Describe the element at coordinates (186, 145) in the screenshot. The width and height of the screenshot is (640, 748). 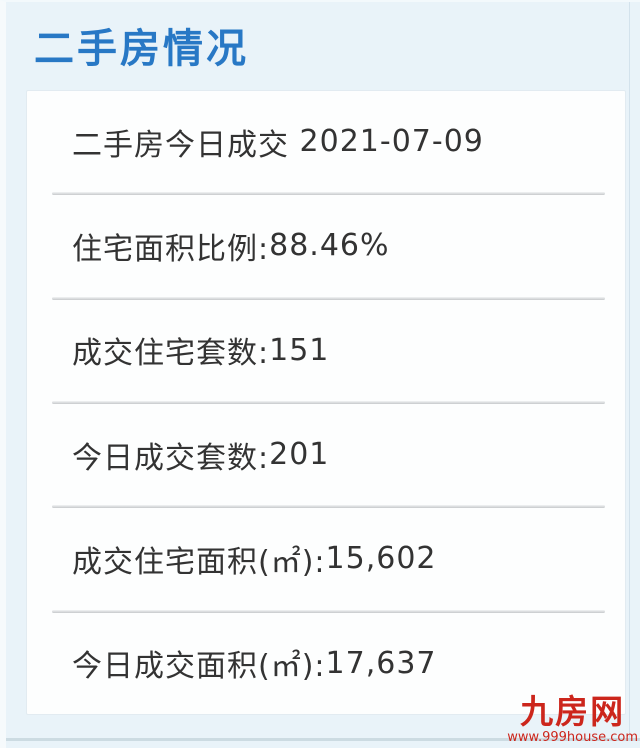
I see `stat-label: 二手房今日成交` at that location.